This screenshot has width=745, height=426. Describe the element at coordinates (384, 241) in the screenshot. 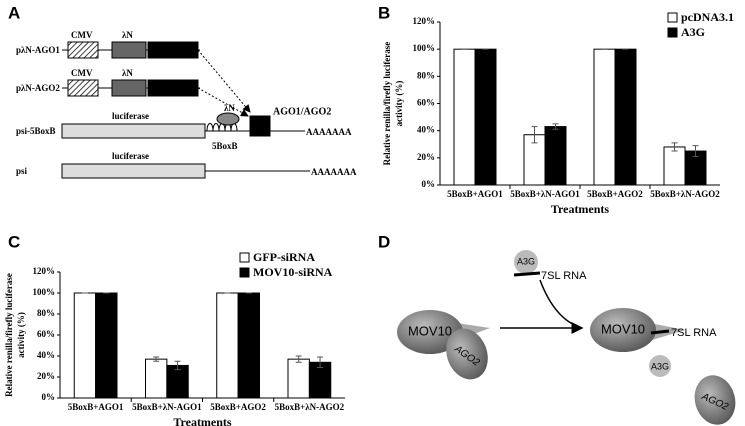

I see `panel-label: D` at that location.